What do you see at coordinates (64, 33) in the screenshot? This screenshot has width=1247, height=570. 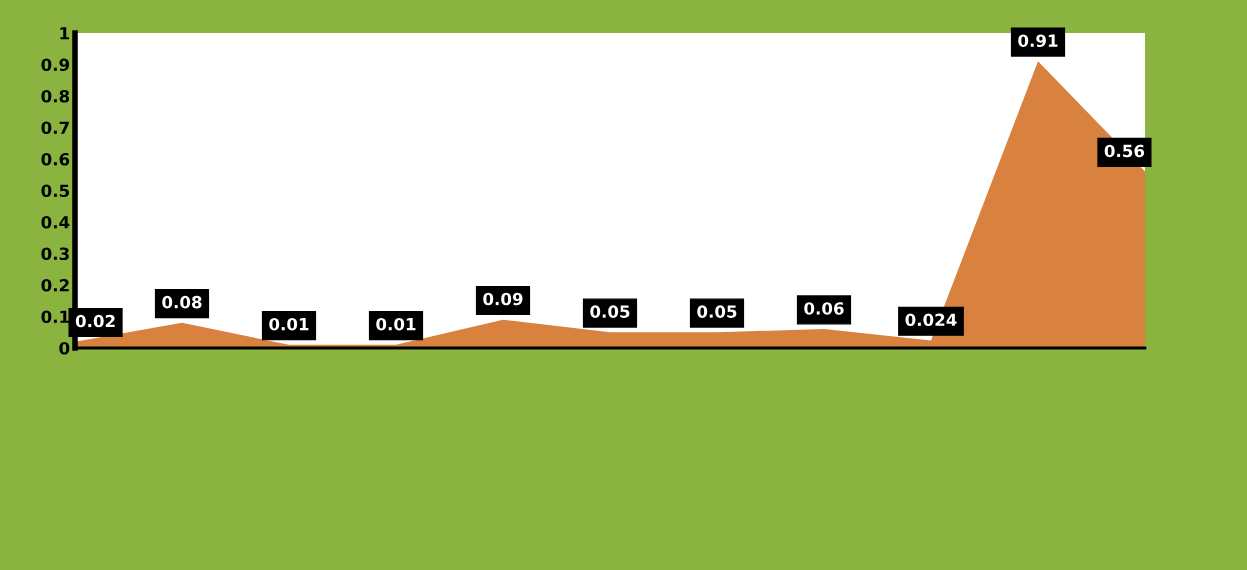 I see `y-tick-label: 1` at bounding box center [64, 33].